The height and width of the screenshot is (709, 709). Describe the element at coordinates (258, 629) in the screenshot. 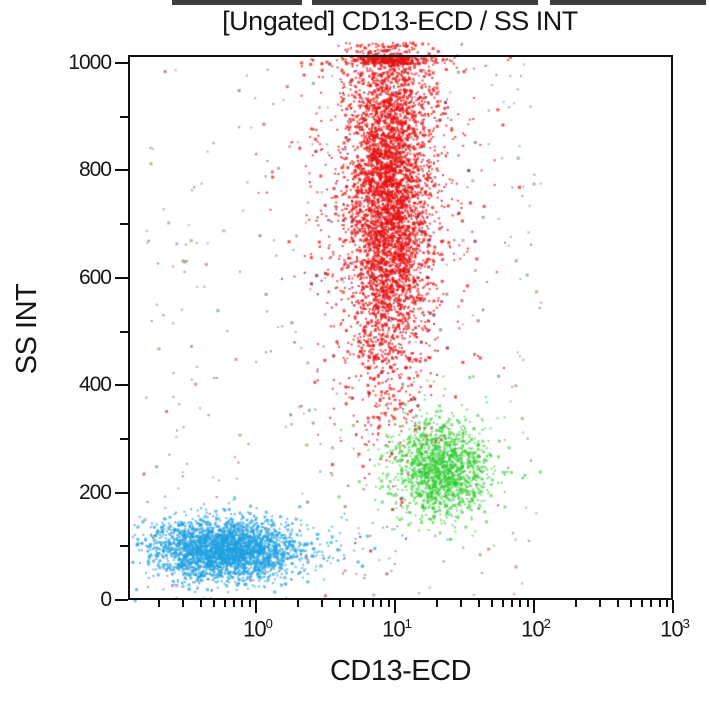

I see `x-tick-label: 10⁰` at that location.